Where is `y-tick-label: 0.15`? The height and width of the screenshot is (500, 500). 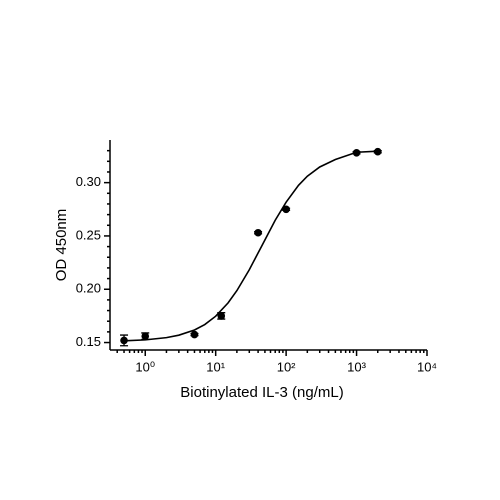
y-tick-label: 0.15 is located at coordinates (88, 341).